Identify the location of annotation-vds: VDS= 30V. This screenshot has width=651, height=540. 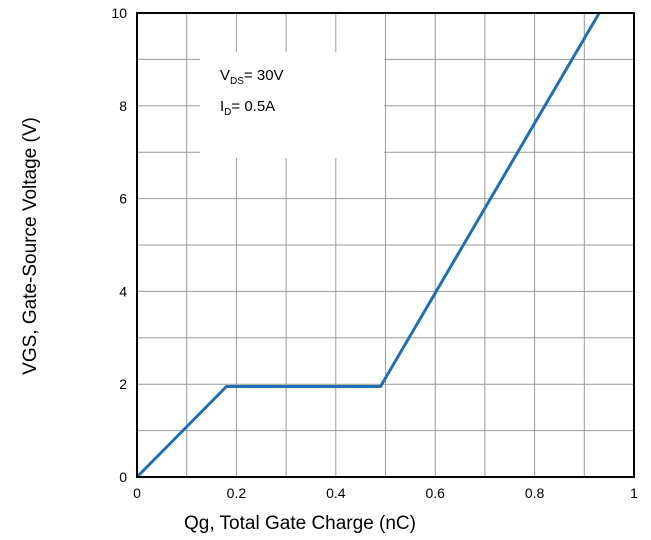
(252, 77).